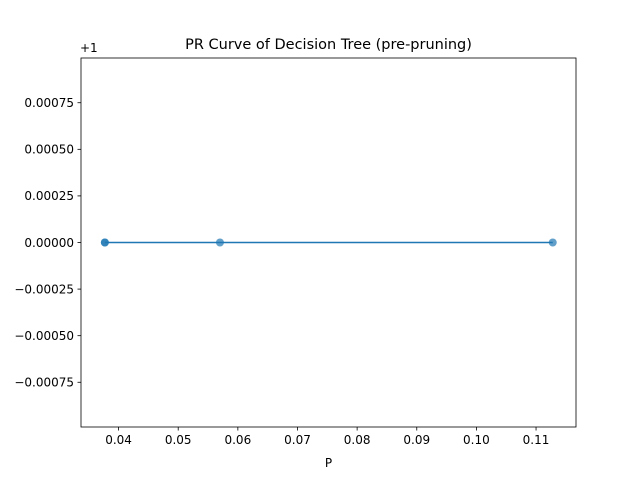 The image size is (640, 480). What do you see at coordinates (118, 440) in the screenshot?
I see `x-tick-label: 0.04` at bounding box center [118, 440].